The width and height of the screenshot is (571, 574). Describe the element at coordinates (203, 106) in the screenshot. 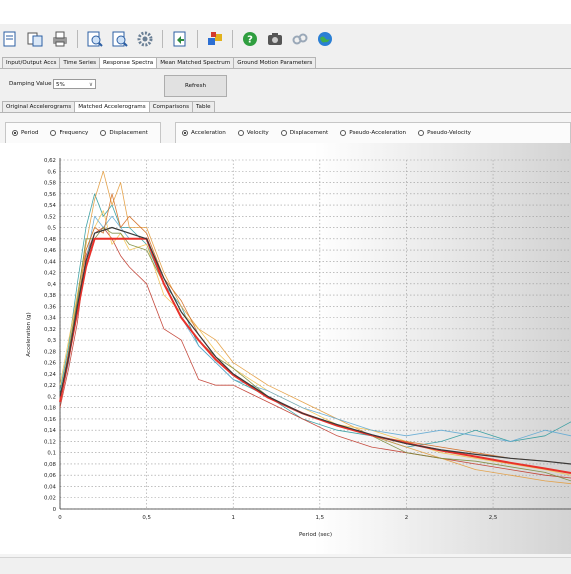

I see `tab-table: Table` at that location.